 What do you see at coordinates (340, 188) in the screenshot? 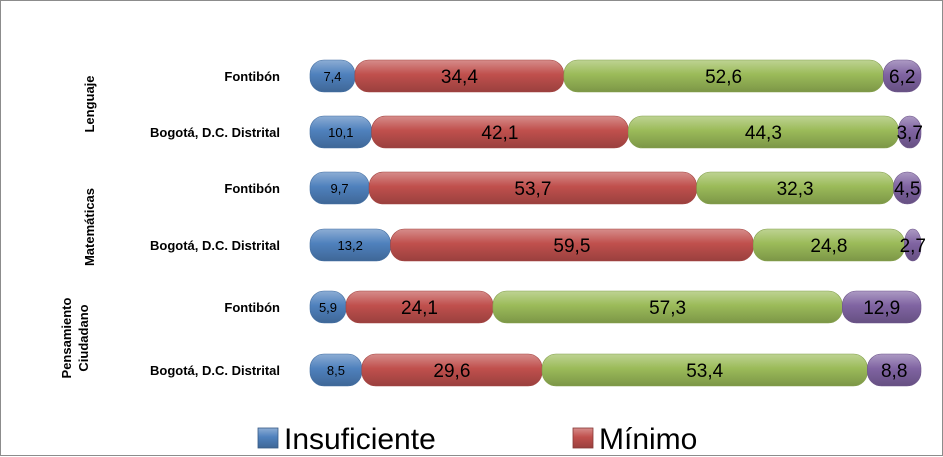
I see `data-label: 9,7` at bounding box center [340, 188].